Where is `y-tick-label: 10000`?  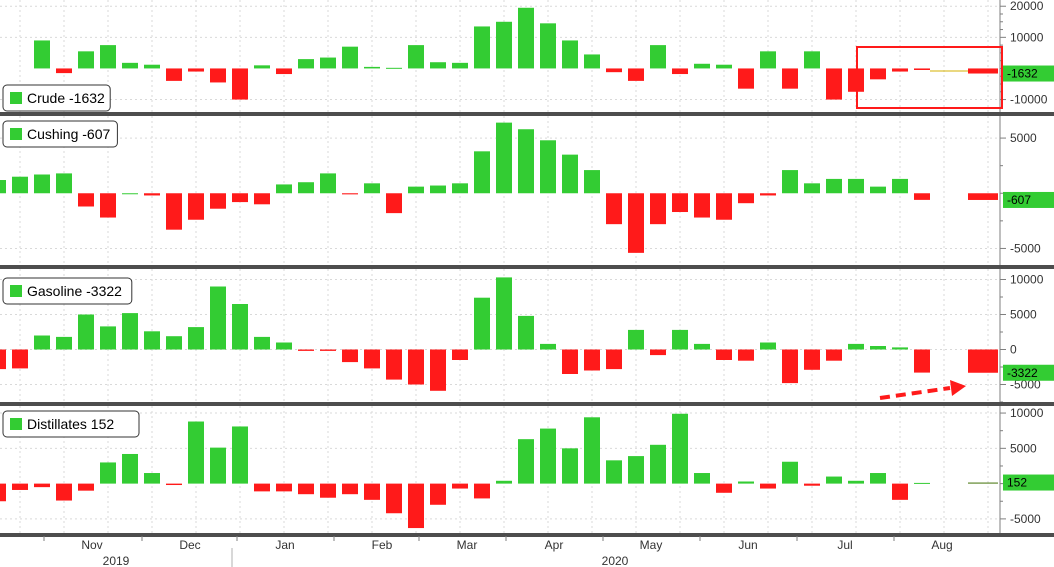
y-tick-label: 10000 is located at coordinates (1027, 37).